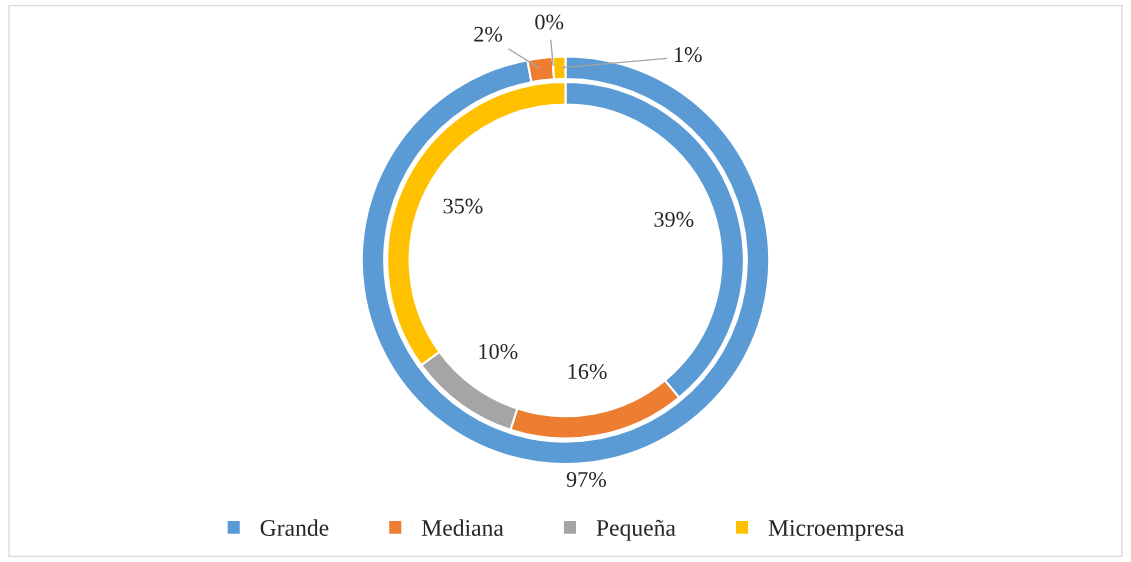 This screenshot has height=562, width=1131. What do you see at coordinates (674, 219) in the screenshot?
I see `data-label: 39%` at bounding box center [674, 219].